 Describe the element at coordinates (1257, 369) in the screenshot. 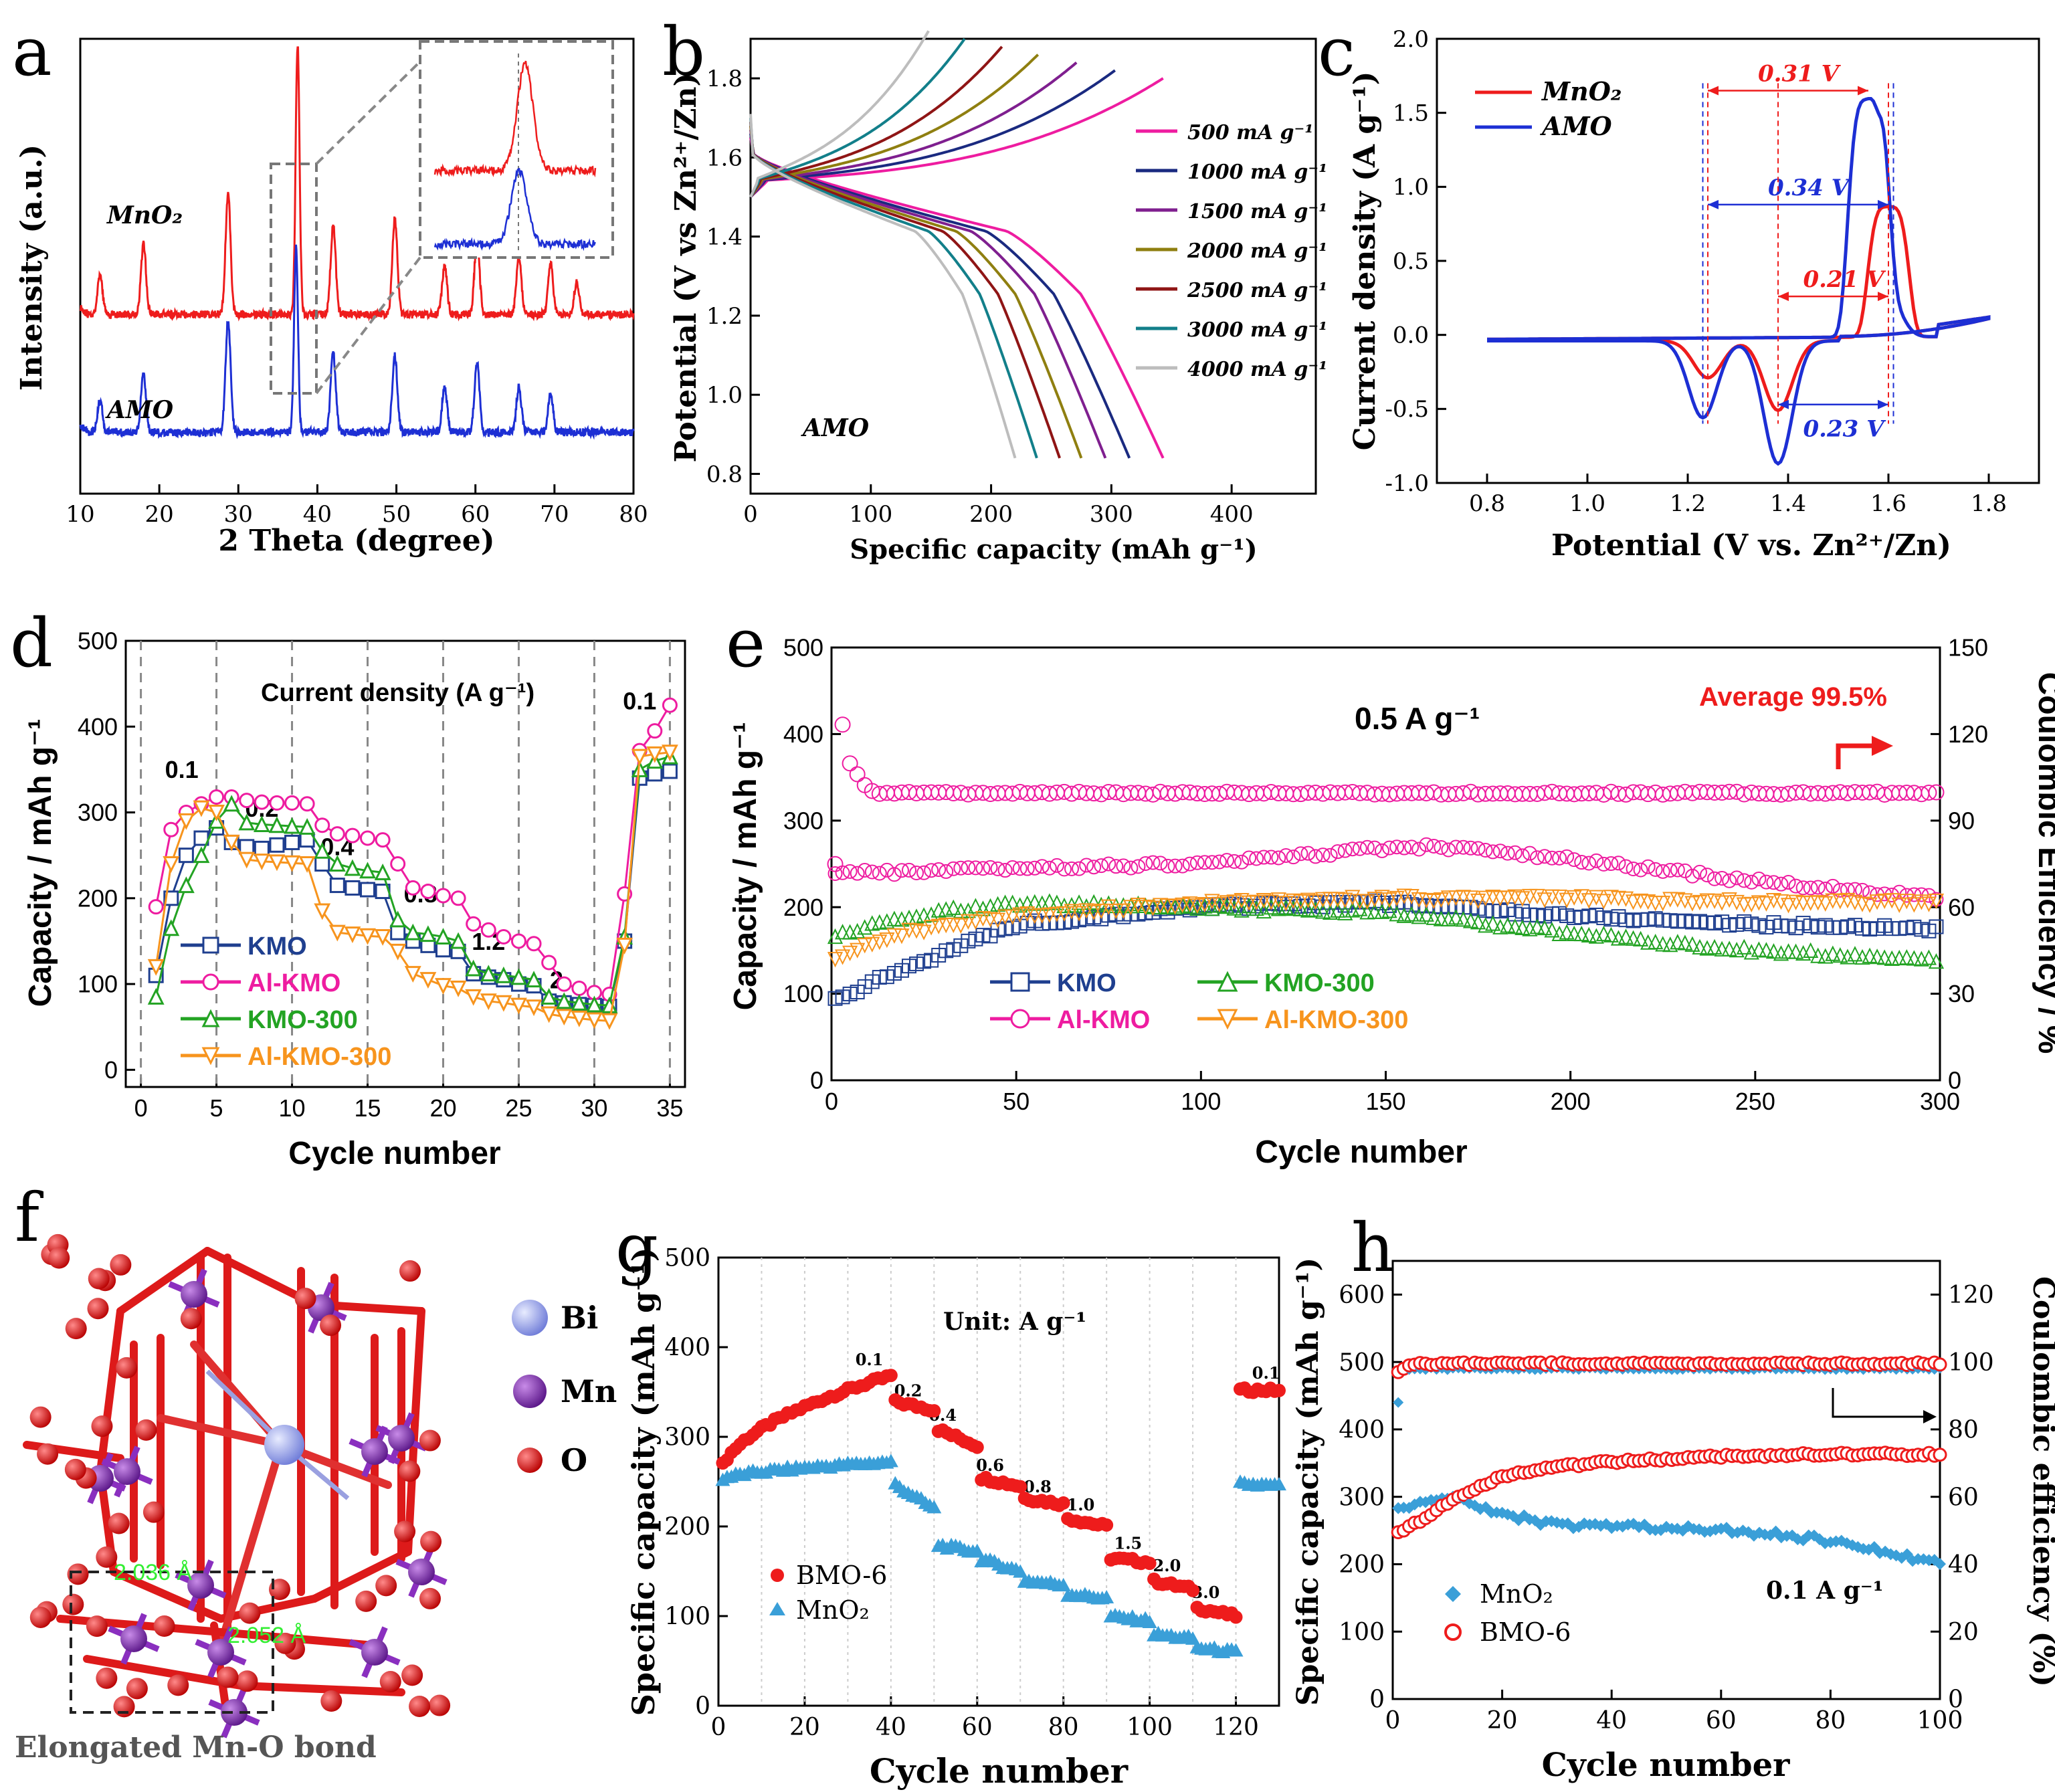

I see `legend-label-6: 4000 mA g⁻¹` at that location.